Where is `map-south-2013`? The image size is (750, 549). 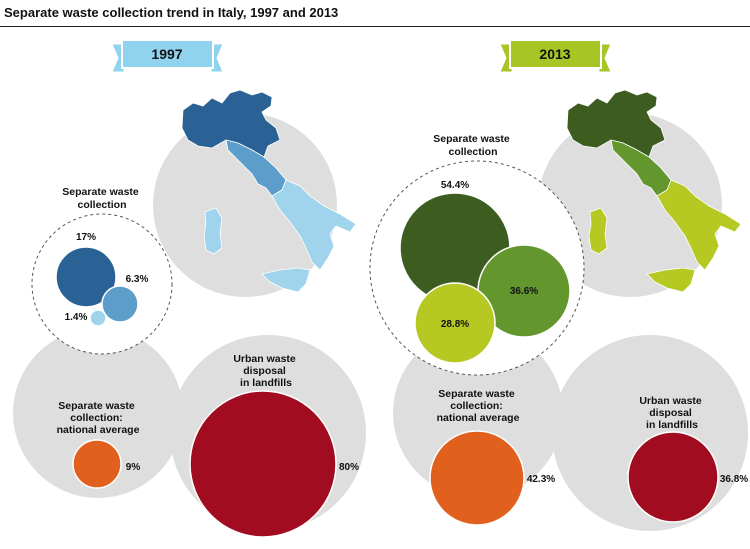 map-south-2013 is located at coordinates (699, 225).